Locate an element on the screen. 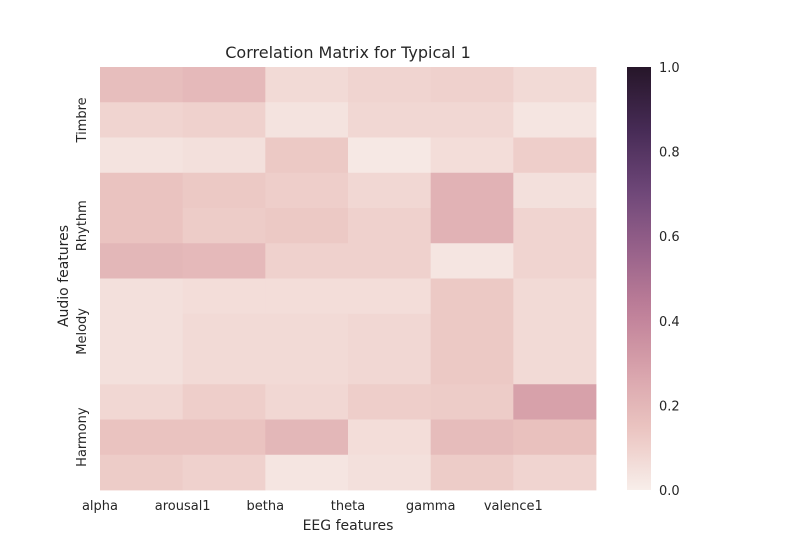 This screenshot has width=800, height=554. heatmap-cell-r11-c1 is located at coordinates (224, 472).